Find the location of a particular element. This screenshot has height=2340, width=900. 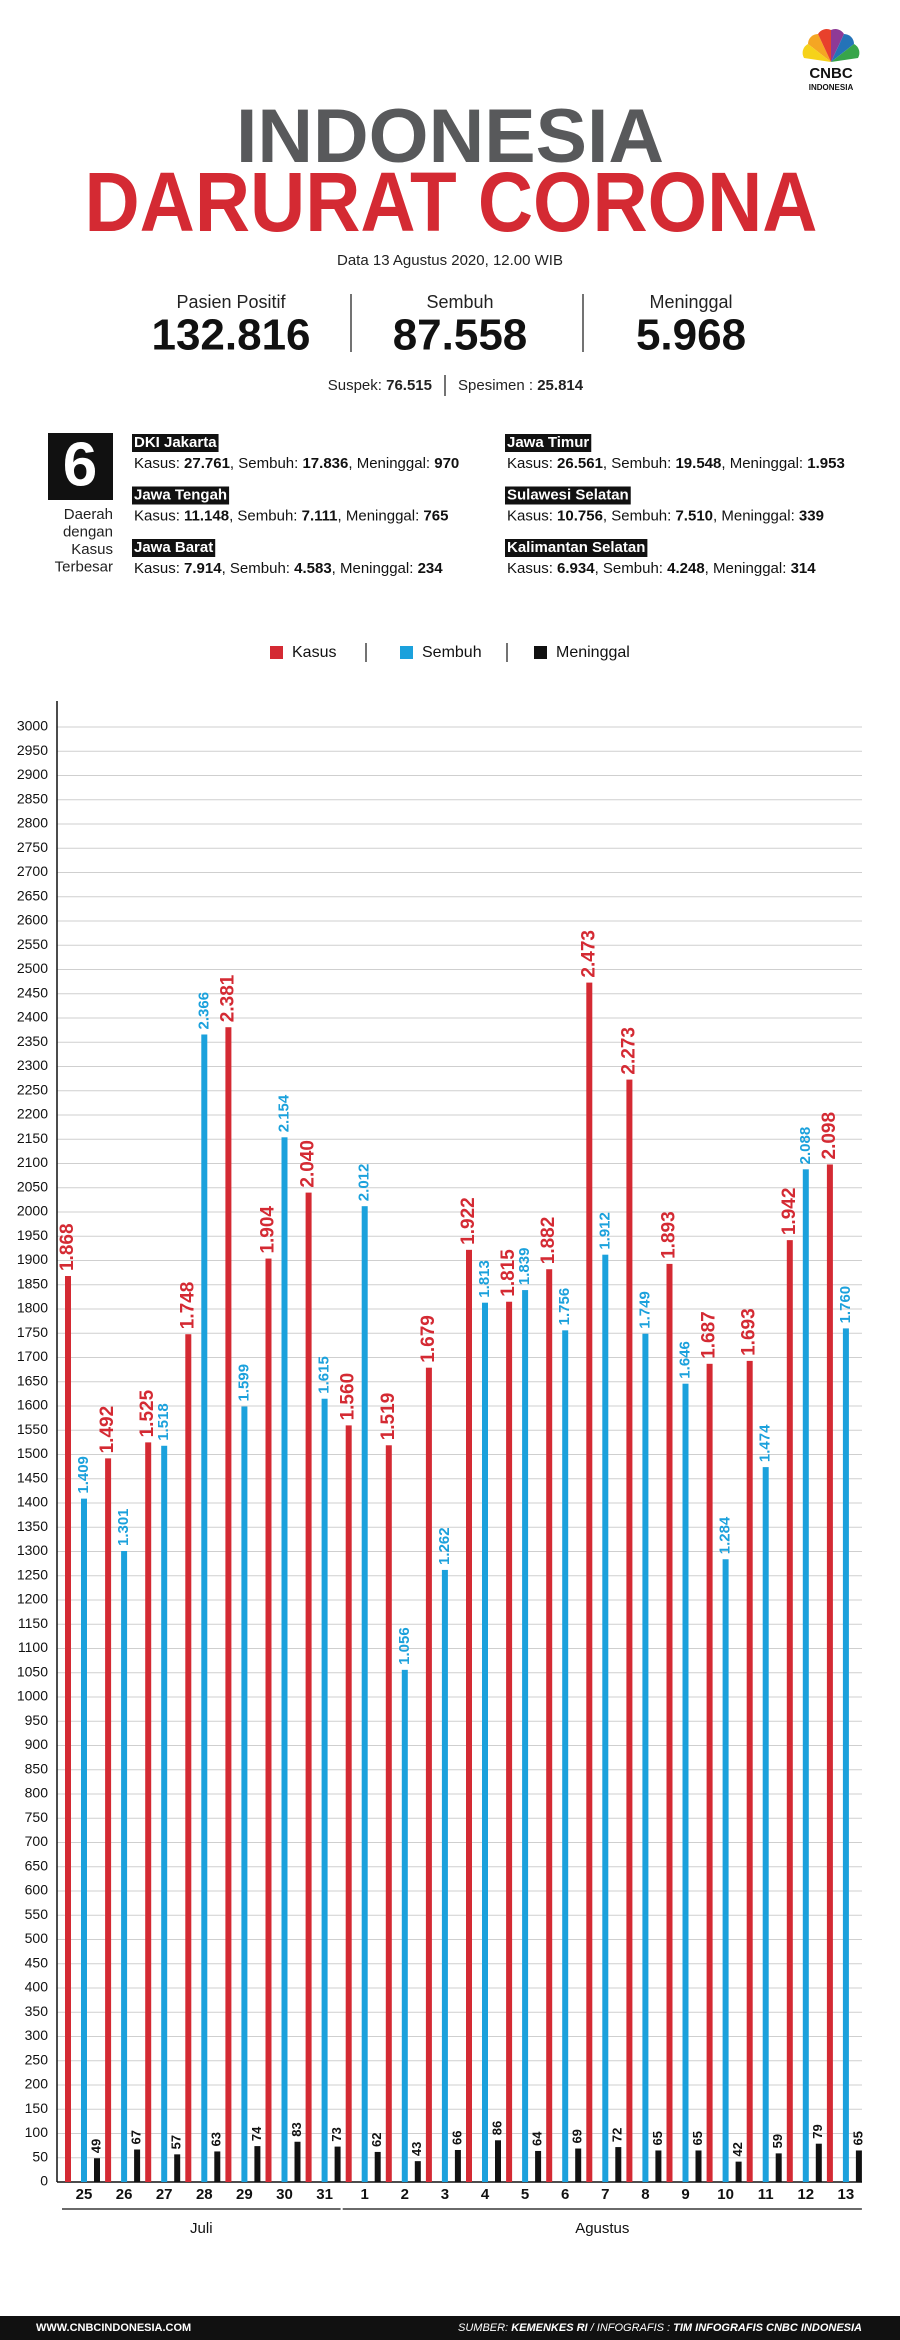

y-tick-label: 1800 is located at coordinates (32, 1308).